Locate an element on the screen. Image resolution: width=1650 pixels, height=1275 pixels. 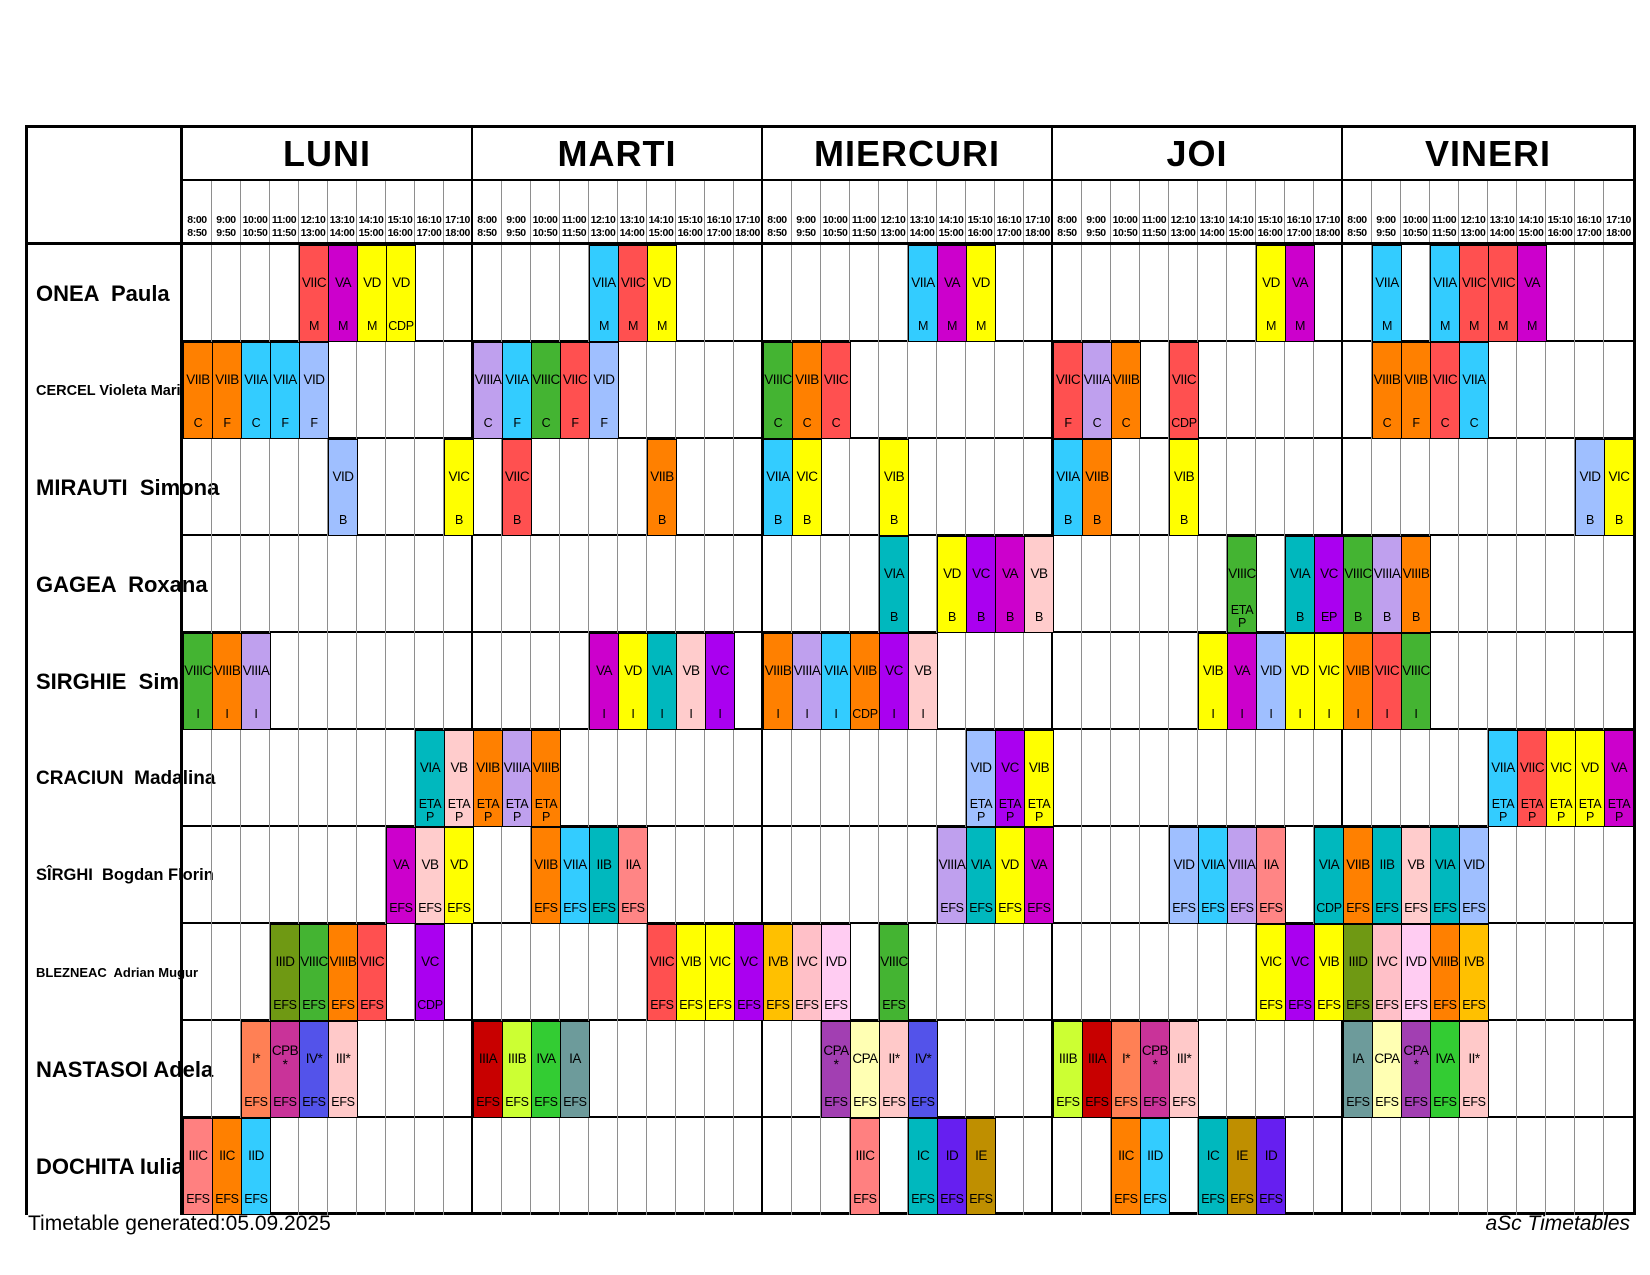
lesson-cell: VC B is located at coordinates (981, 584).